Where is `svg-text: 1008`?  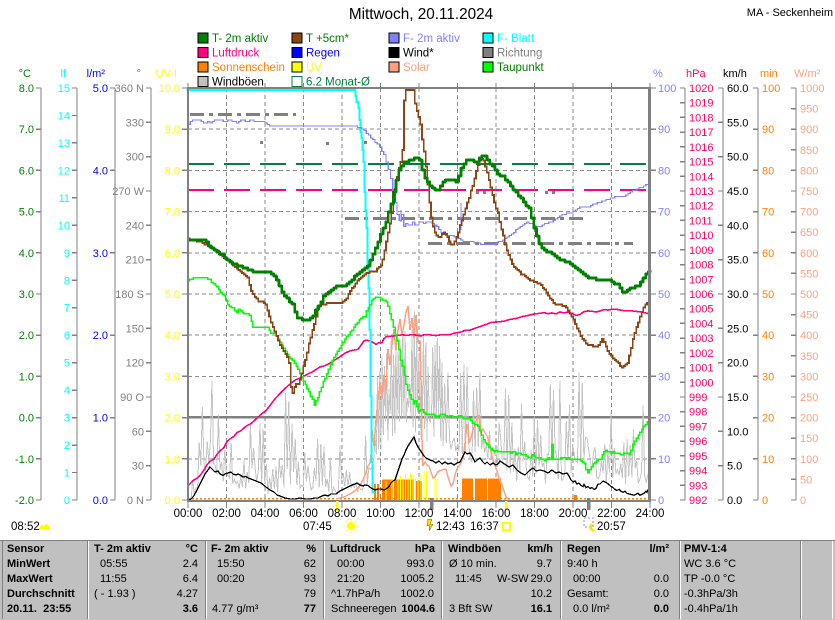
svg-text: 1008 is located at coordinates (701, 266).